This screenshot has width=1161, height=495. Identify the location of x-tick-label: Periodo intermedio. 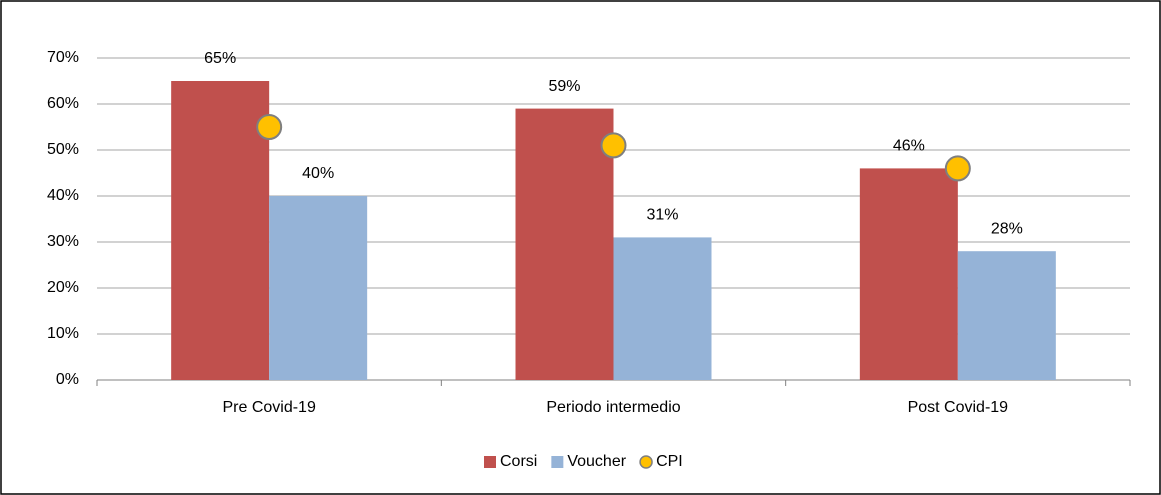
(613, 407).